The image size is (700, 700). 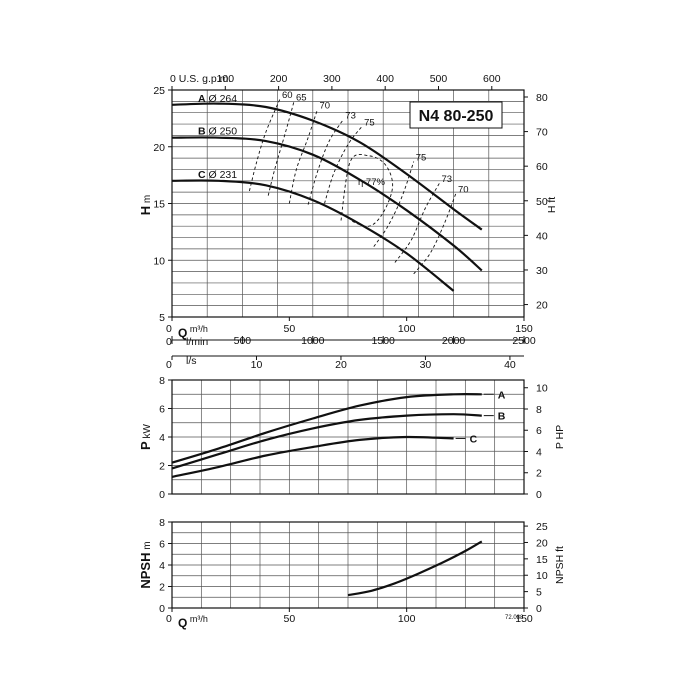 What do you see at coordinates (367, 190) in the screenshot?
I see `efficiency-peak-curve` at bounding box center [367, 190].